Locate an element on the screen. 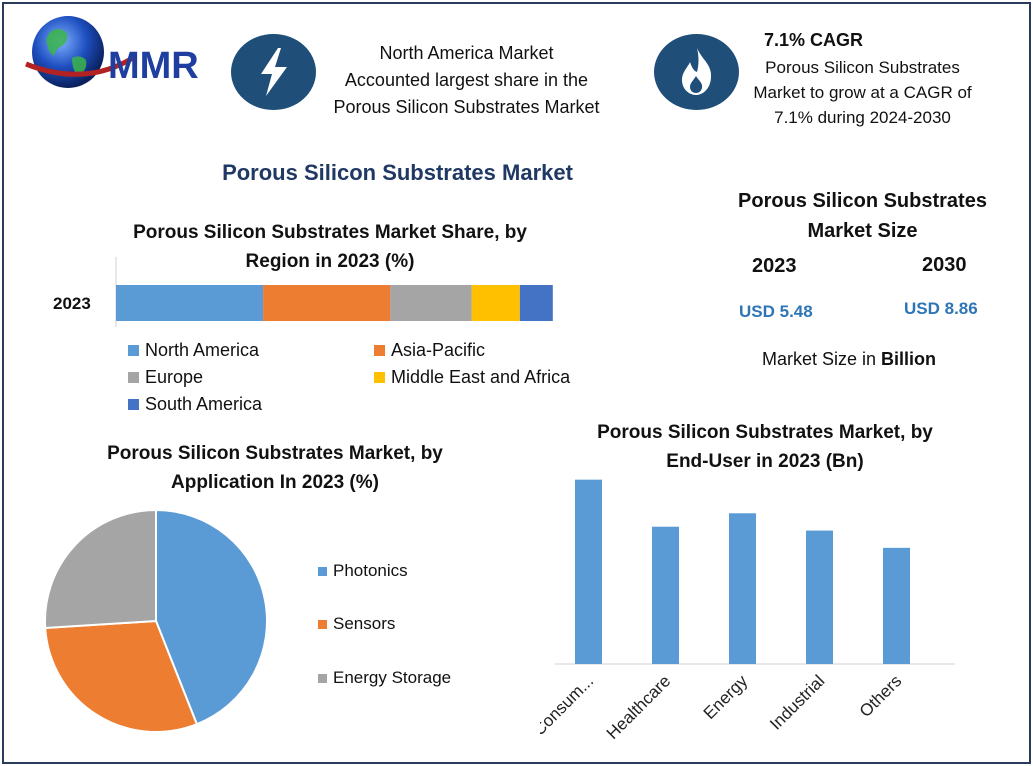 This screenshot has height=766, width=1033. lightning-icon is located at coordinates (274, 72).